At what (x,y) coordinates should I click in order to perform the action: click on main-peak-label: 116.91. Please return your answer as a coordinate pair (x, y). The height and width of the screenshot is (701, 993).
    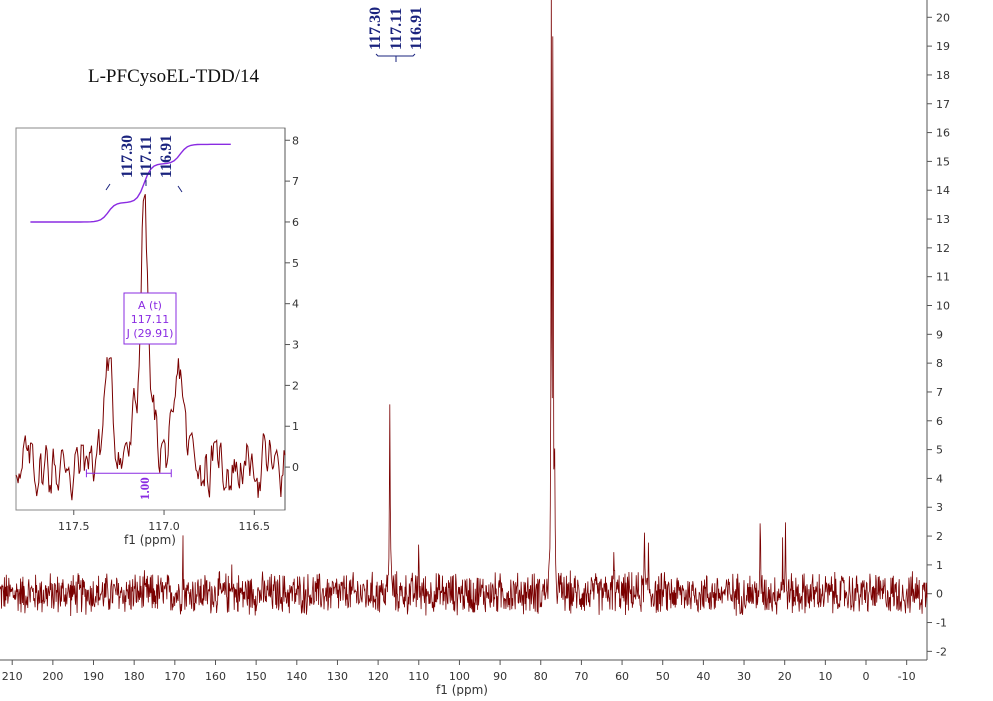
    Looking at the image, I should click on (416, 28).